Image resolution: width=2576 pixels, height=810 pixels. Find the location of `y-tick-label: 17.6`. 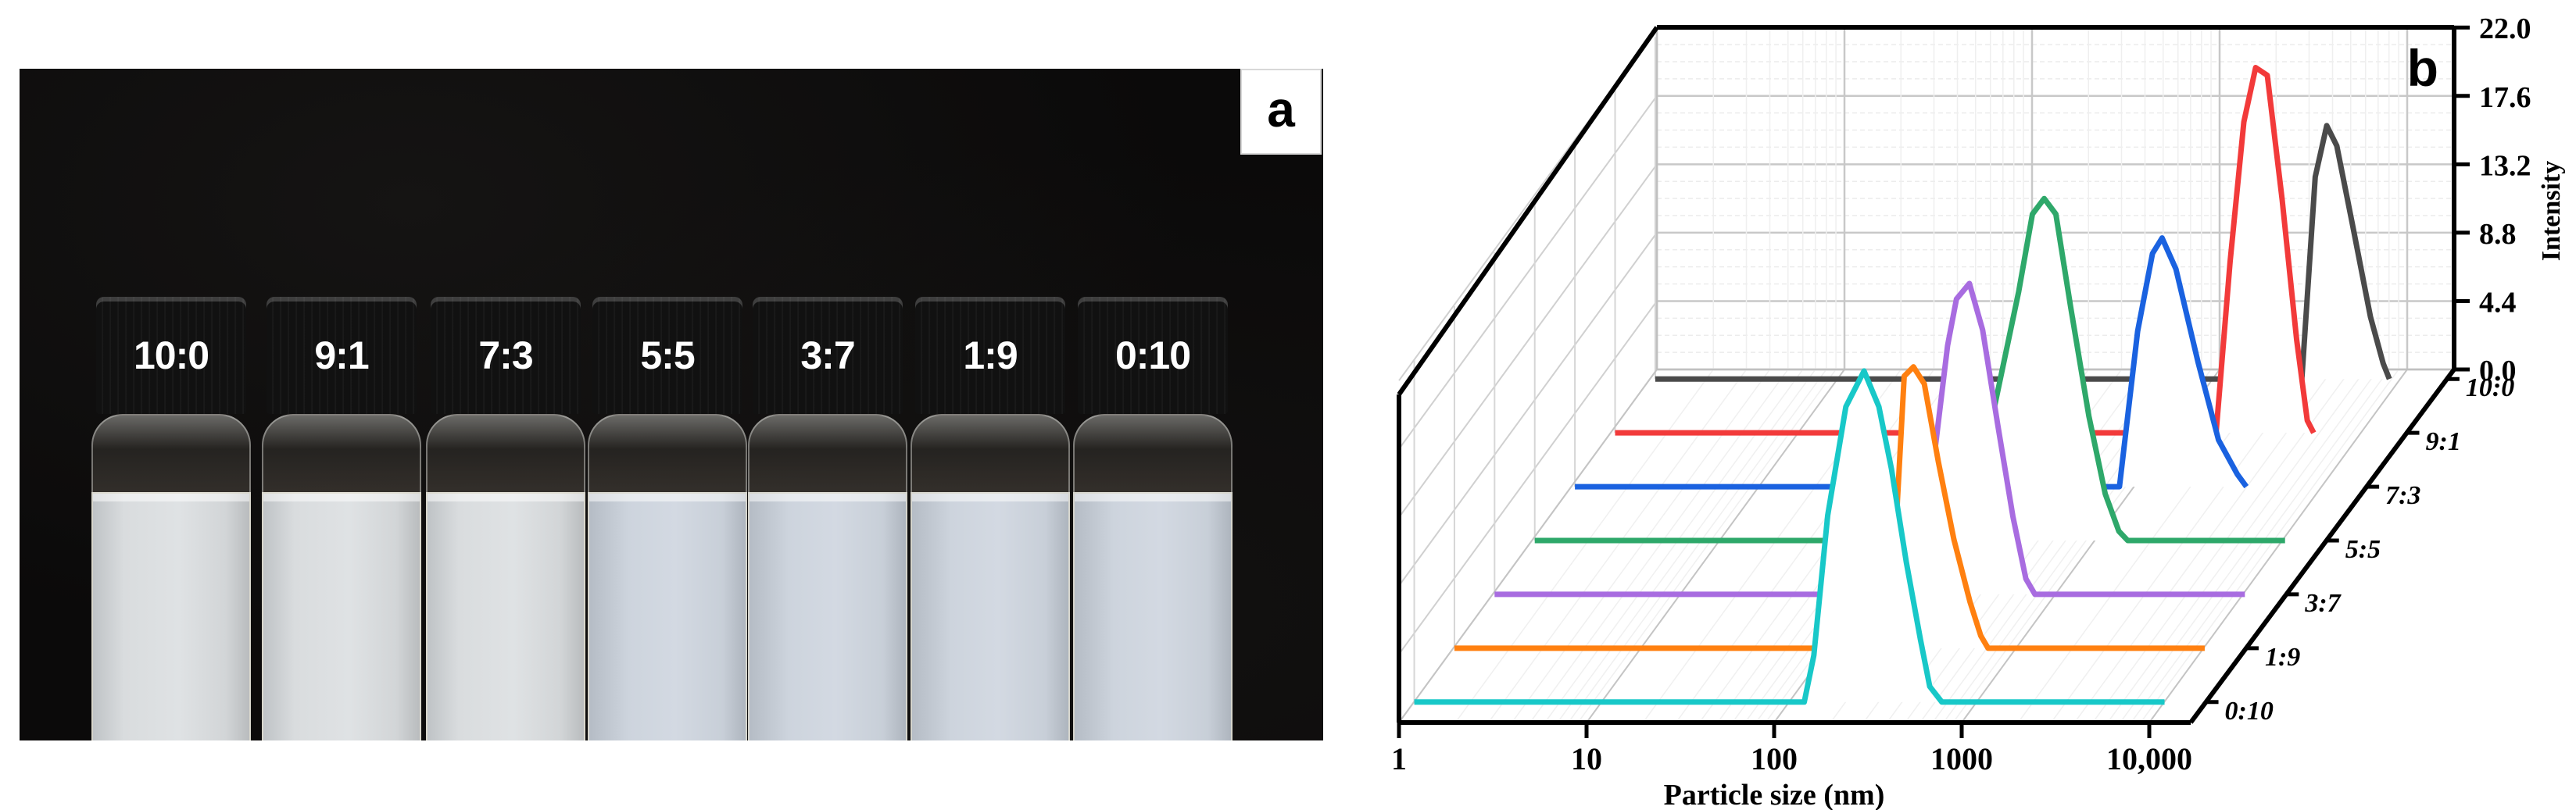

y-tick-label: 17.6 is located at coordinates (2505, 97).